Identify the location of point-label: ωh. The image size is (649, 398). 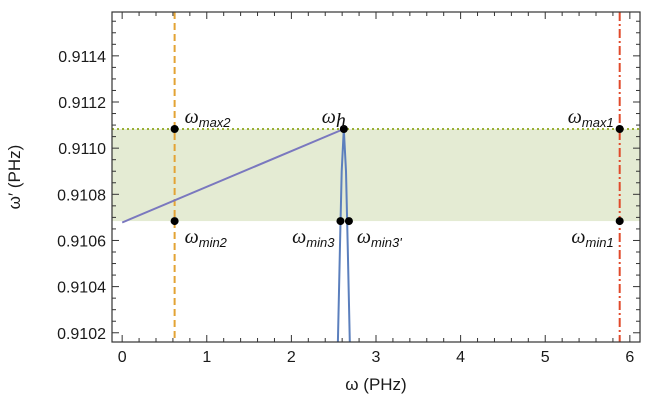
(334, 119).